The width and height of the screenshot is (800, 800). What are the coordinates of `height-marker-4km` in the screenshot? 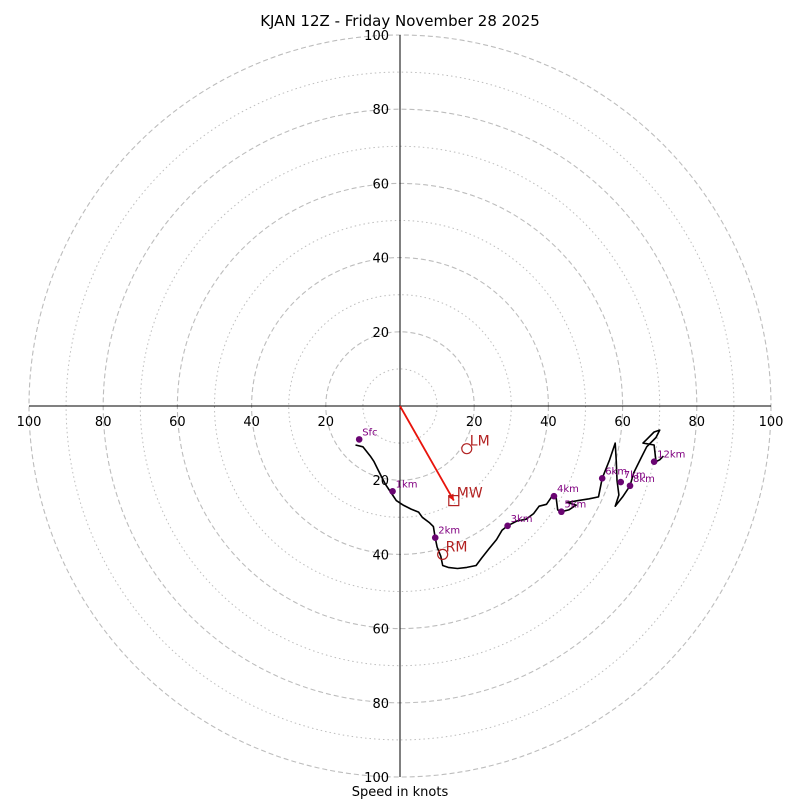 It's located at (554, 496).